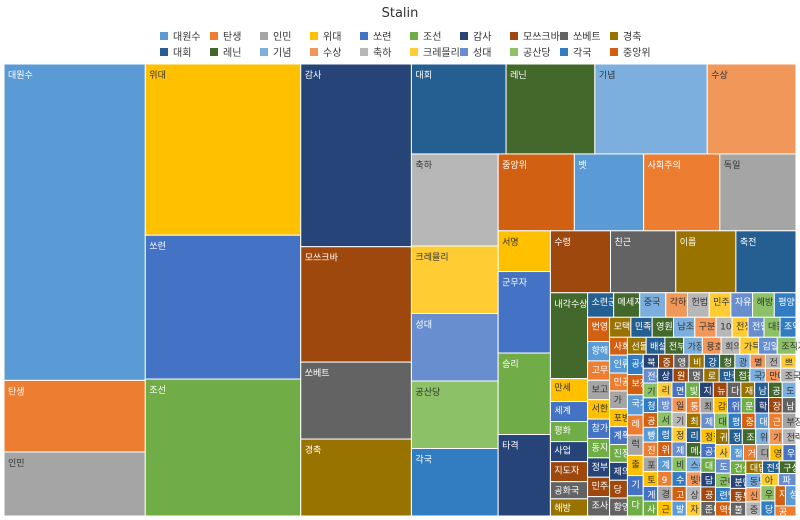 The height and width of the screenshot is (520, 800). Describe the element at coordinates (786, 481) in the screenshot. I see `tile-label: 파` at that location.